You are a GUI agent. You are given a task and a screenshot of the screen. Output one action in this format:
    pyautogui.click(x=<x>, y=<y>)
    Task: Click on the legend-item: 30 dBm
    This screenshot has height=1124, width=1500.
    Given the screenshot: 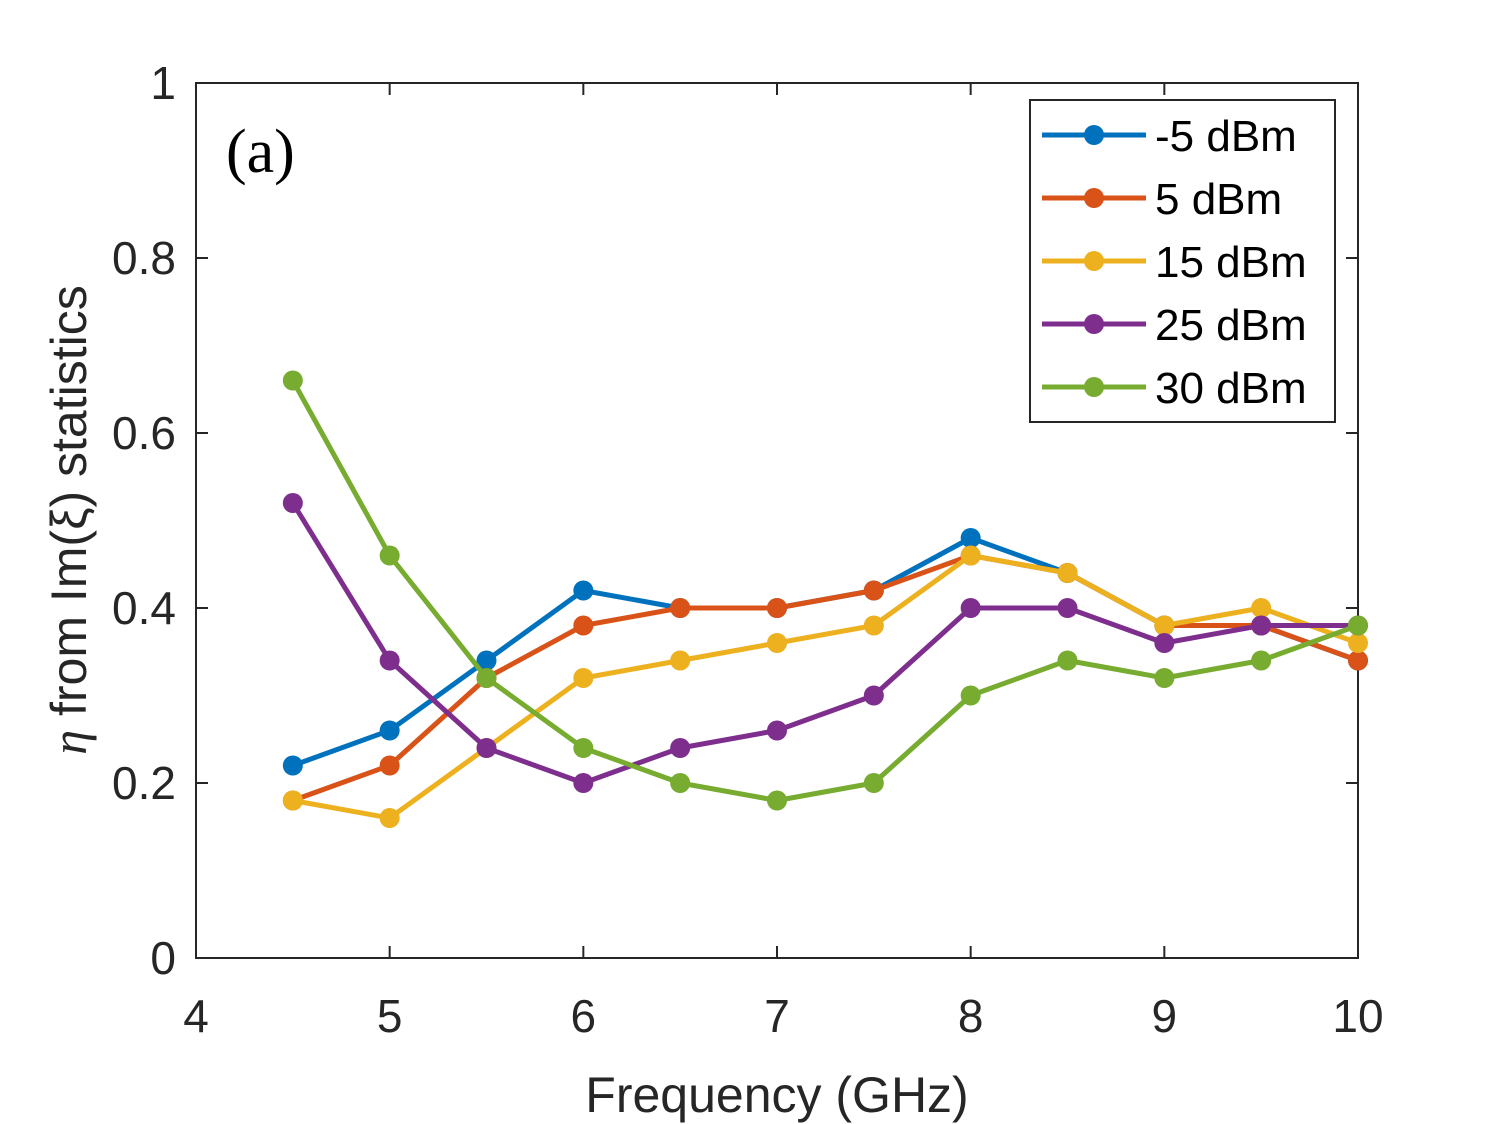 What is the action you would take?
    pyautogui.click(x=1174, y=388)
    